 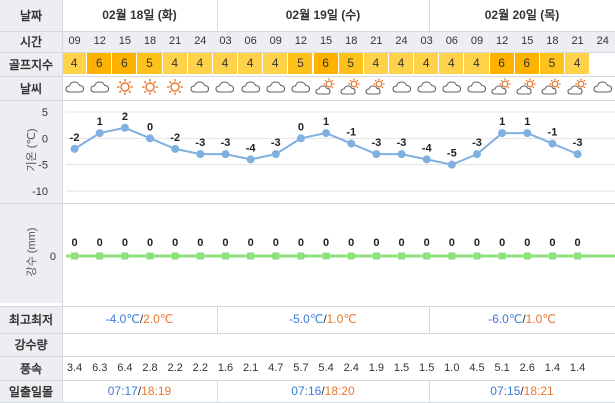 I want to click on temperature-tick-label: -10, so click(x=40, y=192).